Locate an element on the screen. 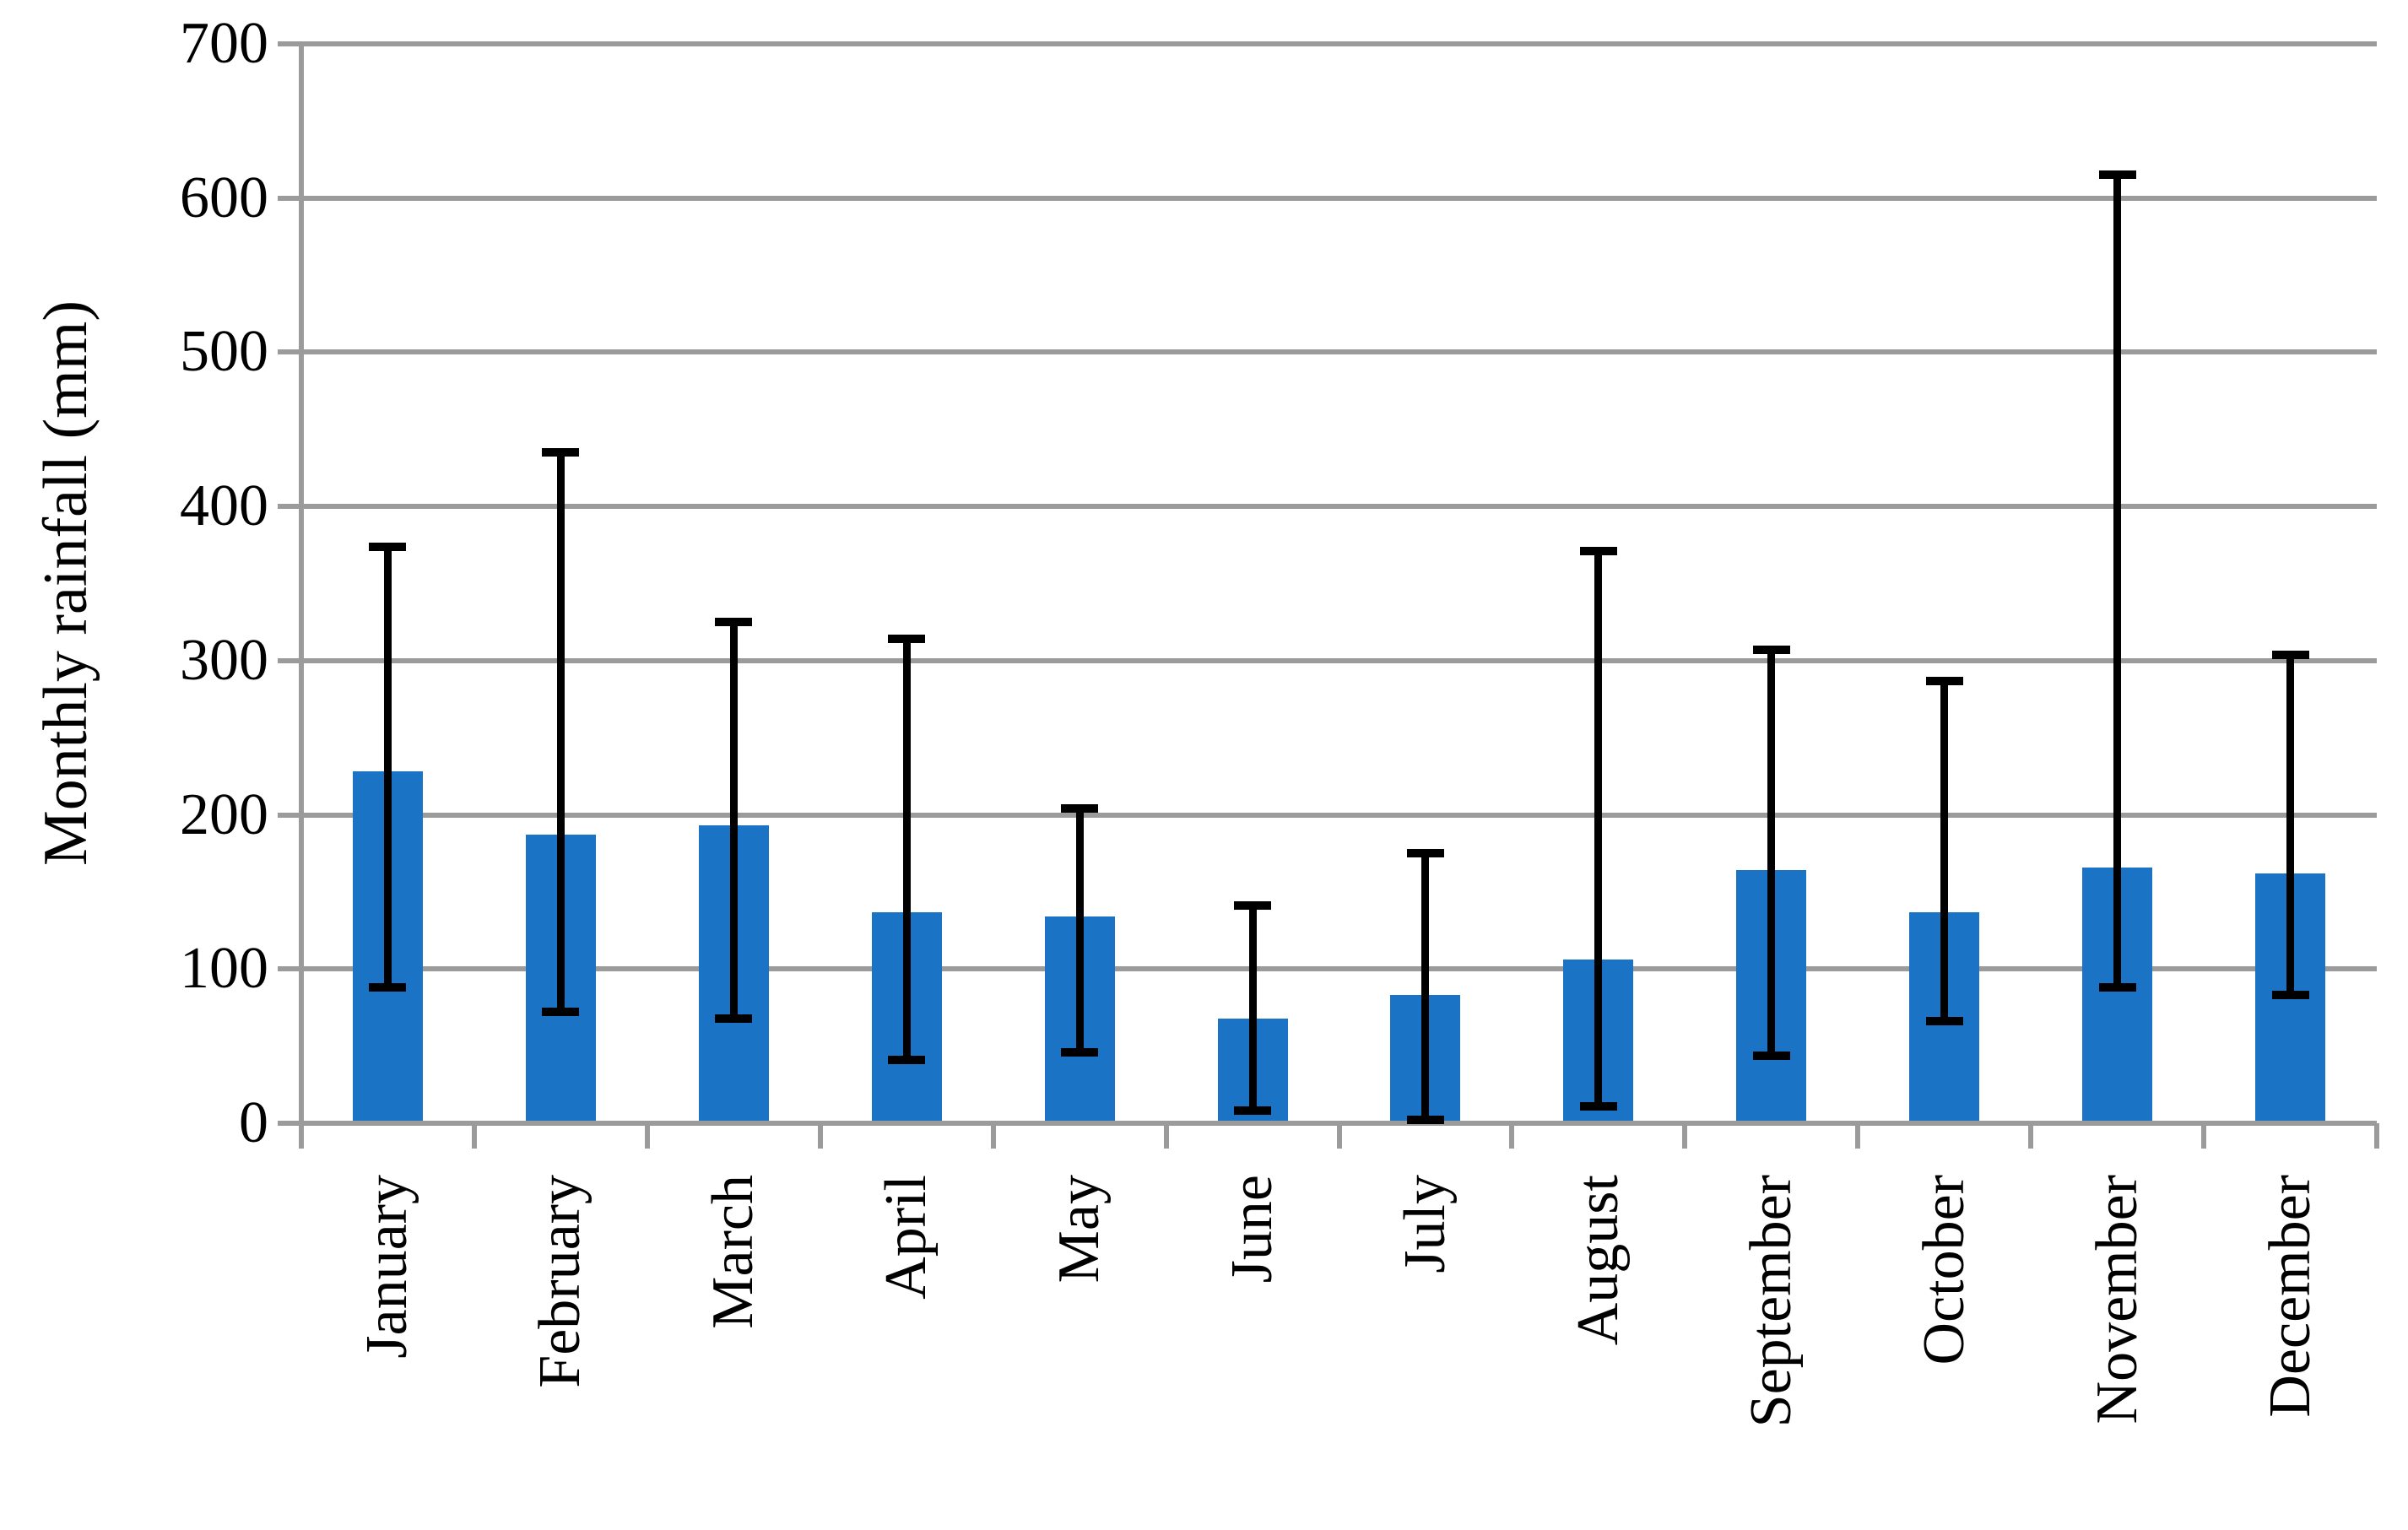 This screenshot has height=1530, width=2408. error-bar-line-january is located at coordinates (387, 767).